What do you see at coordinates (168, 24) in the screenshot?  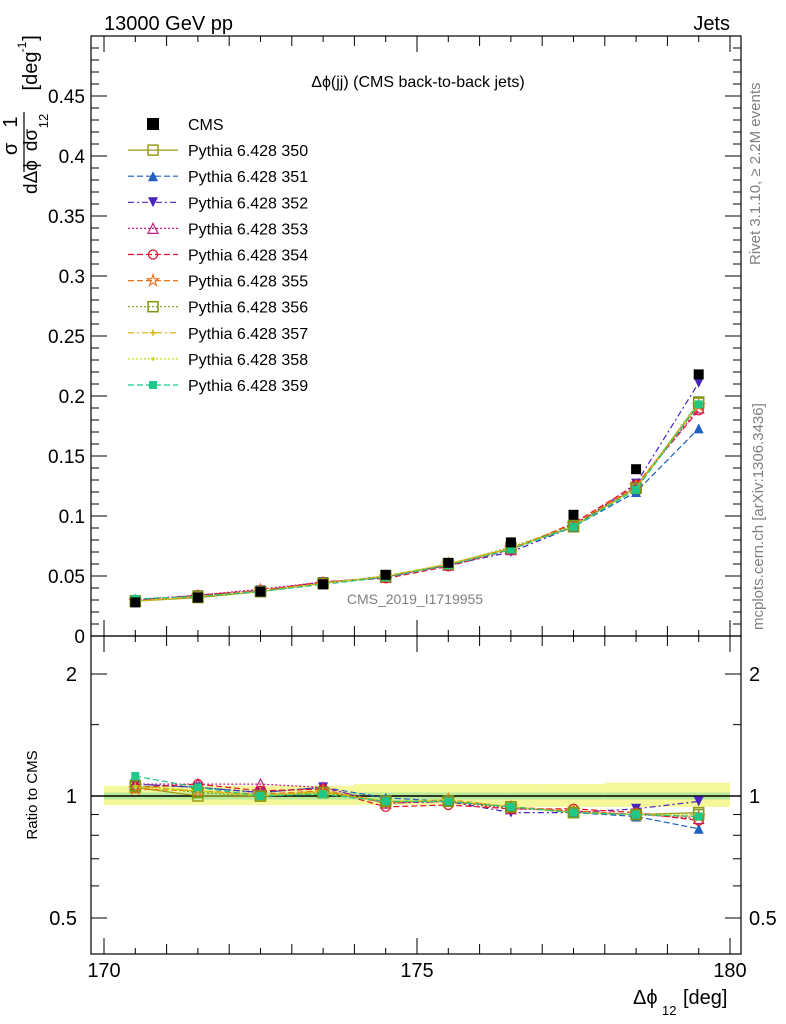 I see `header-left-title: 13000 GeV pp` at bounding box center [168, 24].